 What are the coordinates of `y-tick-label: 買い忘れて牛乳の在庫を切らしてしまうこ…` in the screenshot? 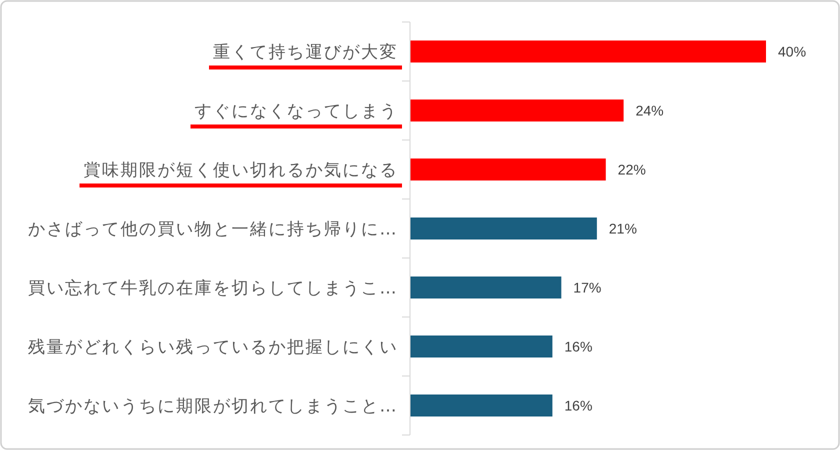 It's located at (213, 288).